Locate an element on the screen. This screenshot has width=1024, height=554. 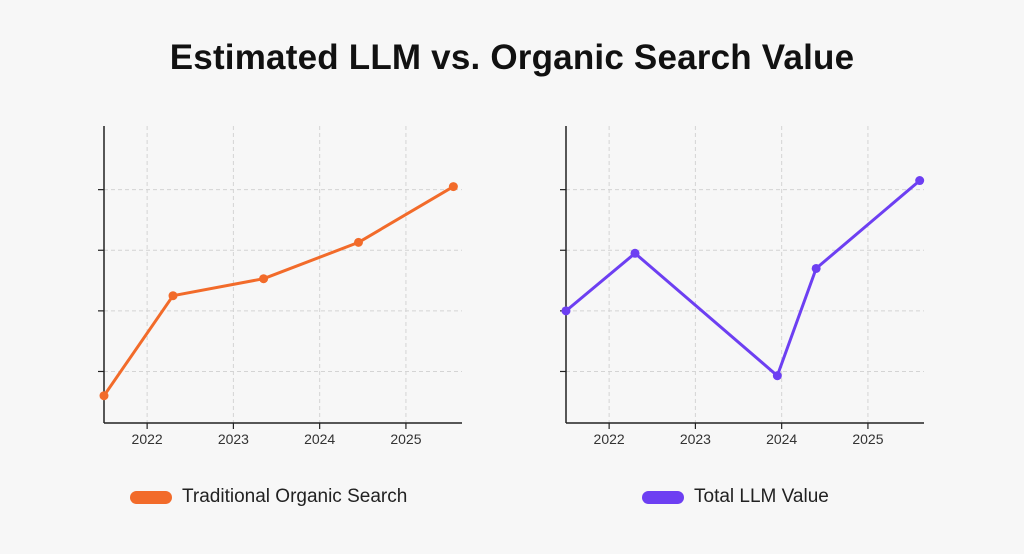
organic-x-tick-label: 2024 is located at coordinates (319, 439).